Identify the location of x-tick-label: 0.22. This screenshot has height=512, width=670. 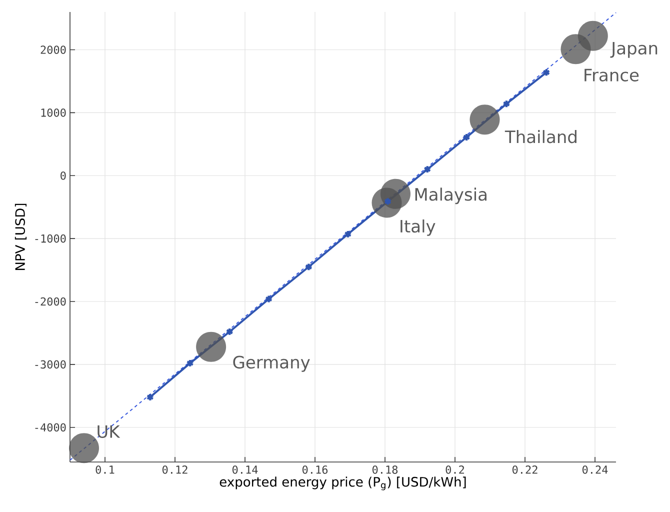
(525, 470).